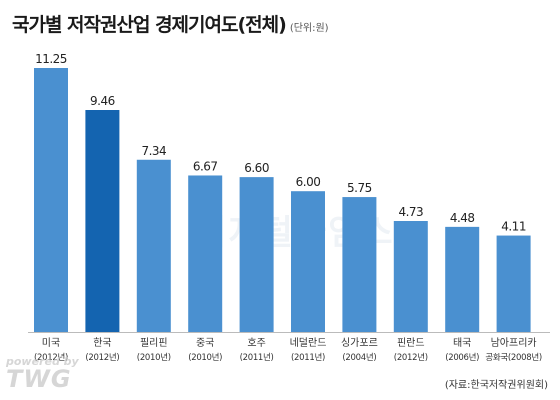 The image size is (560, 400). Describe the element at coordinates (205, 357) in the screenshot. I see `category-note-3: (2010년)` at that location.